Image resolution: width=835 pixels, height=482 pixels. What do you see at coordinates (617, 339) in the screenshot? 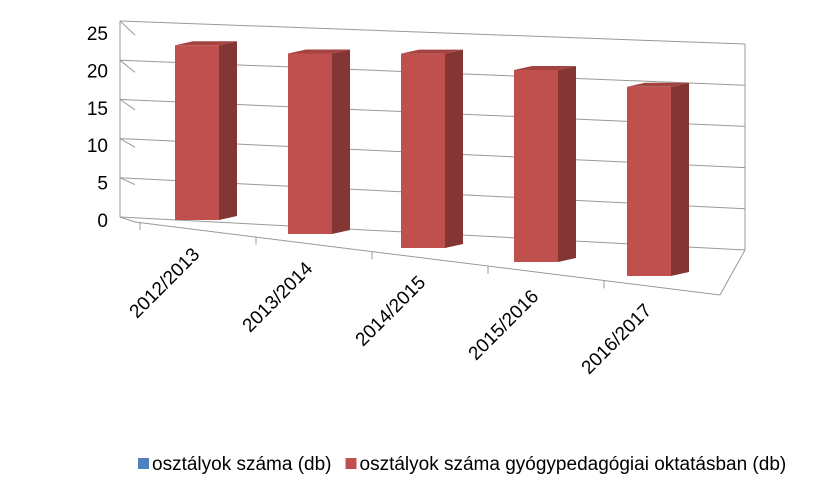
I see `x-tick-label: 2016/2017` at bounding box center [617, 339].